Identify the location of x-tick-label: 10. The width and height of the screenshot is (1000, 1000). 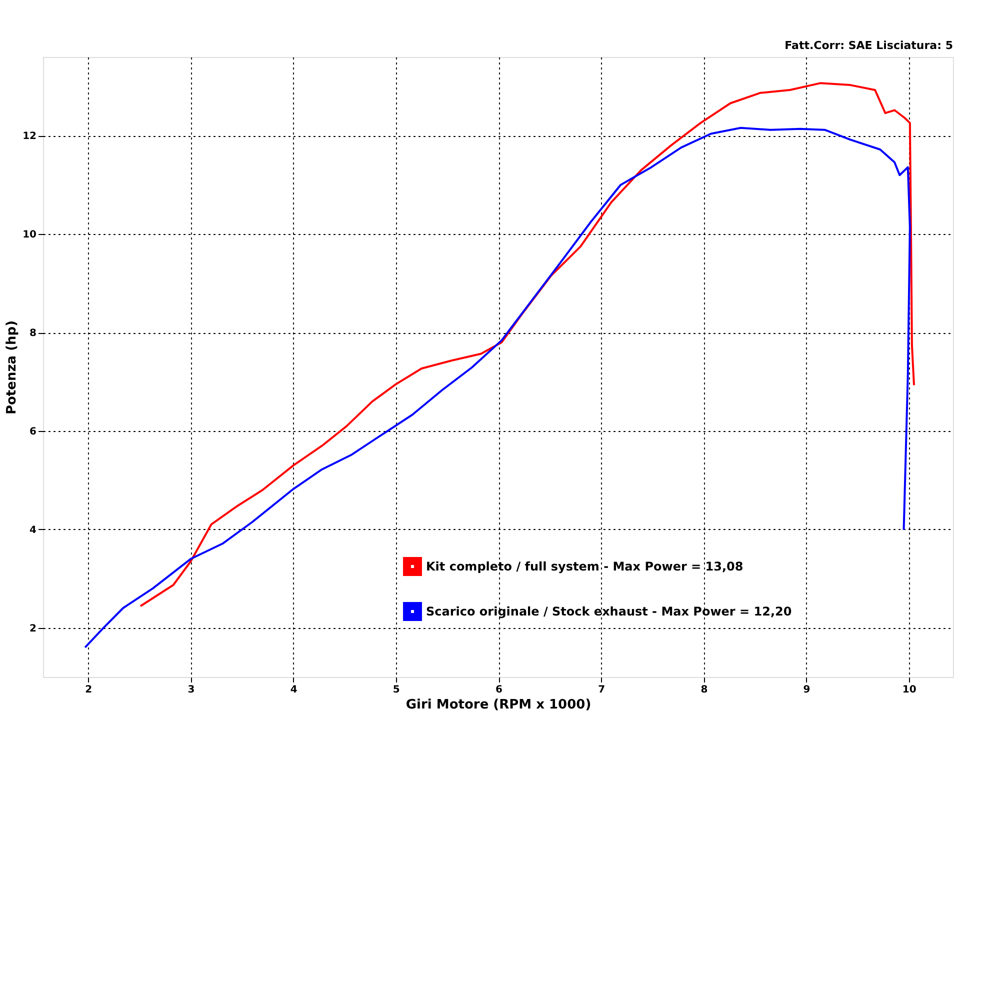
(909, 690).